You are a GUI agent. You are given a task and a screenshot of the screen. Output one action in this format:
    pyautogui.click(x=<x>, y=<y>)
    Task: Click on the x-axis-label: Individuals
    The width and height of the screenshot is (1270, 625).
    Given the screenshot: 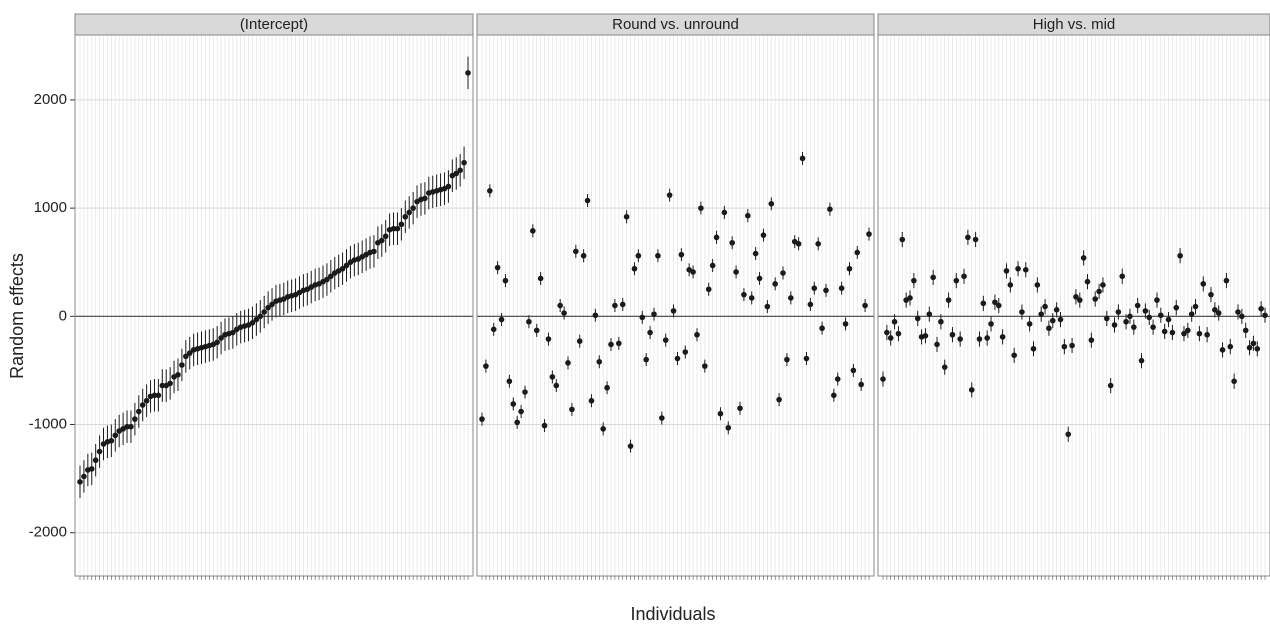 What is the action you would take?
    pyautogui.click(x=672, y=614)
    